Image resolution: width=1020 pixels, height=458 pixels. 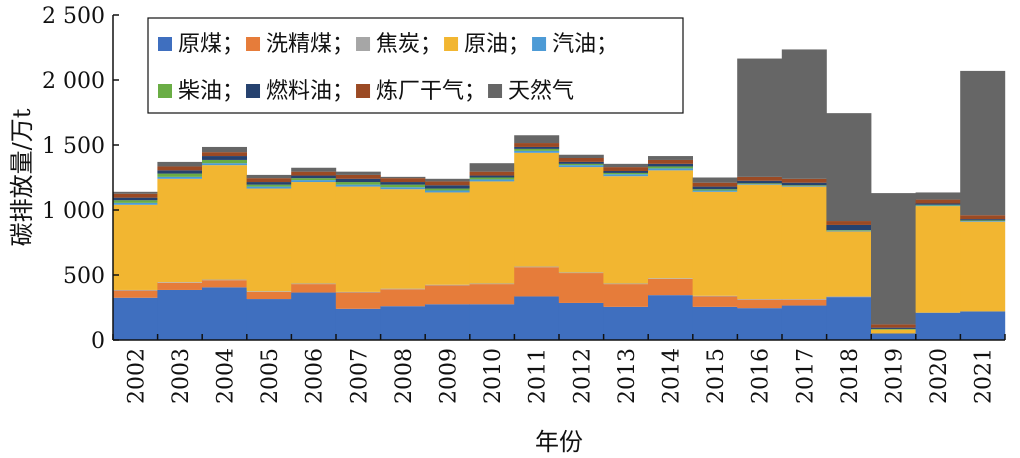 What do you see at coordinates (84, 276) in the screenshot?
I see `y-tick-label: 500` at bounding box center [84, 276].